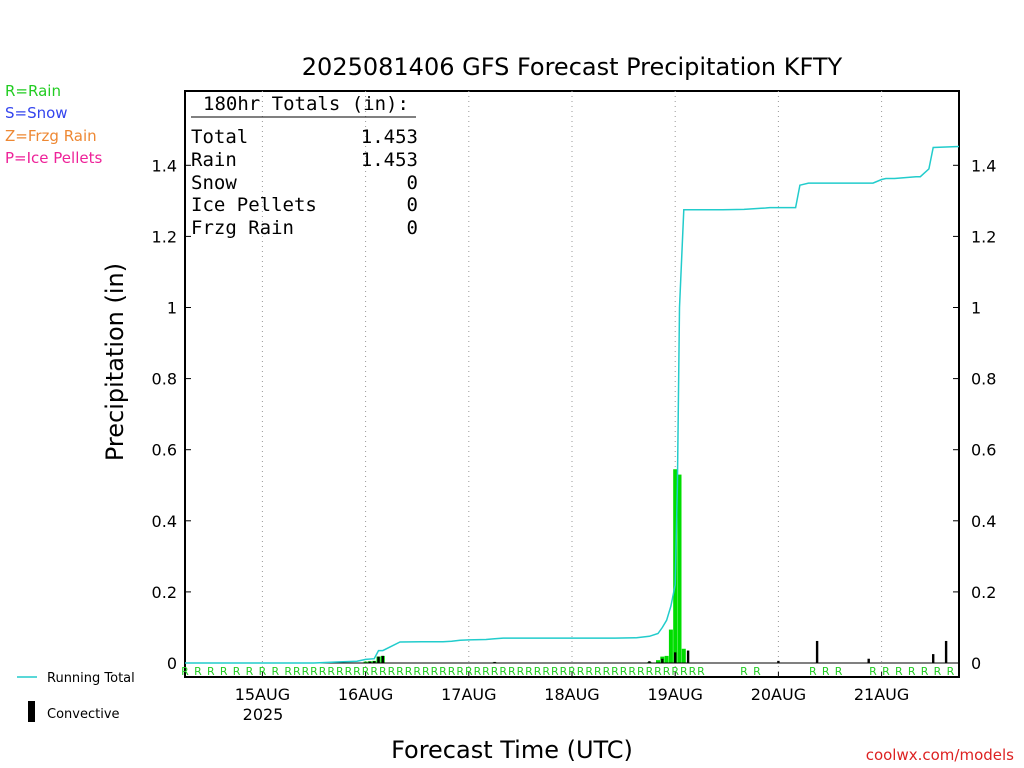  I want to click on y-tick-label-left: 0.4, so click(164, 521).